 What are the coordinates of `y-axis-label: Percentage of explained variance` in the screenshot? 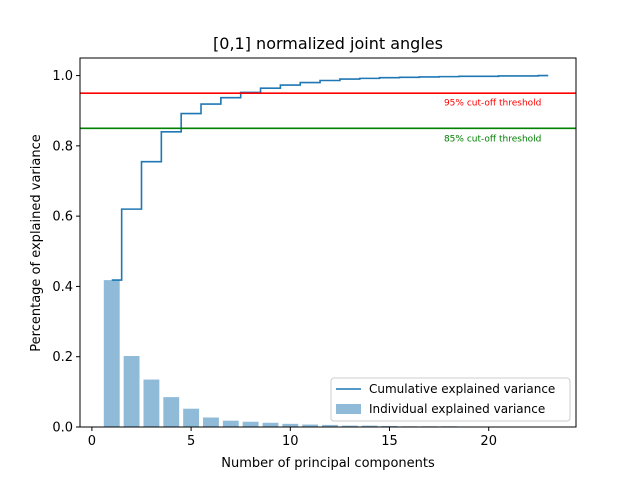 It's located at (36, 242).